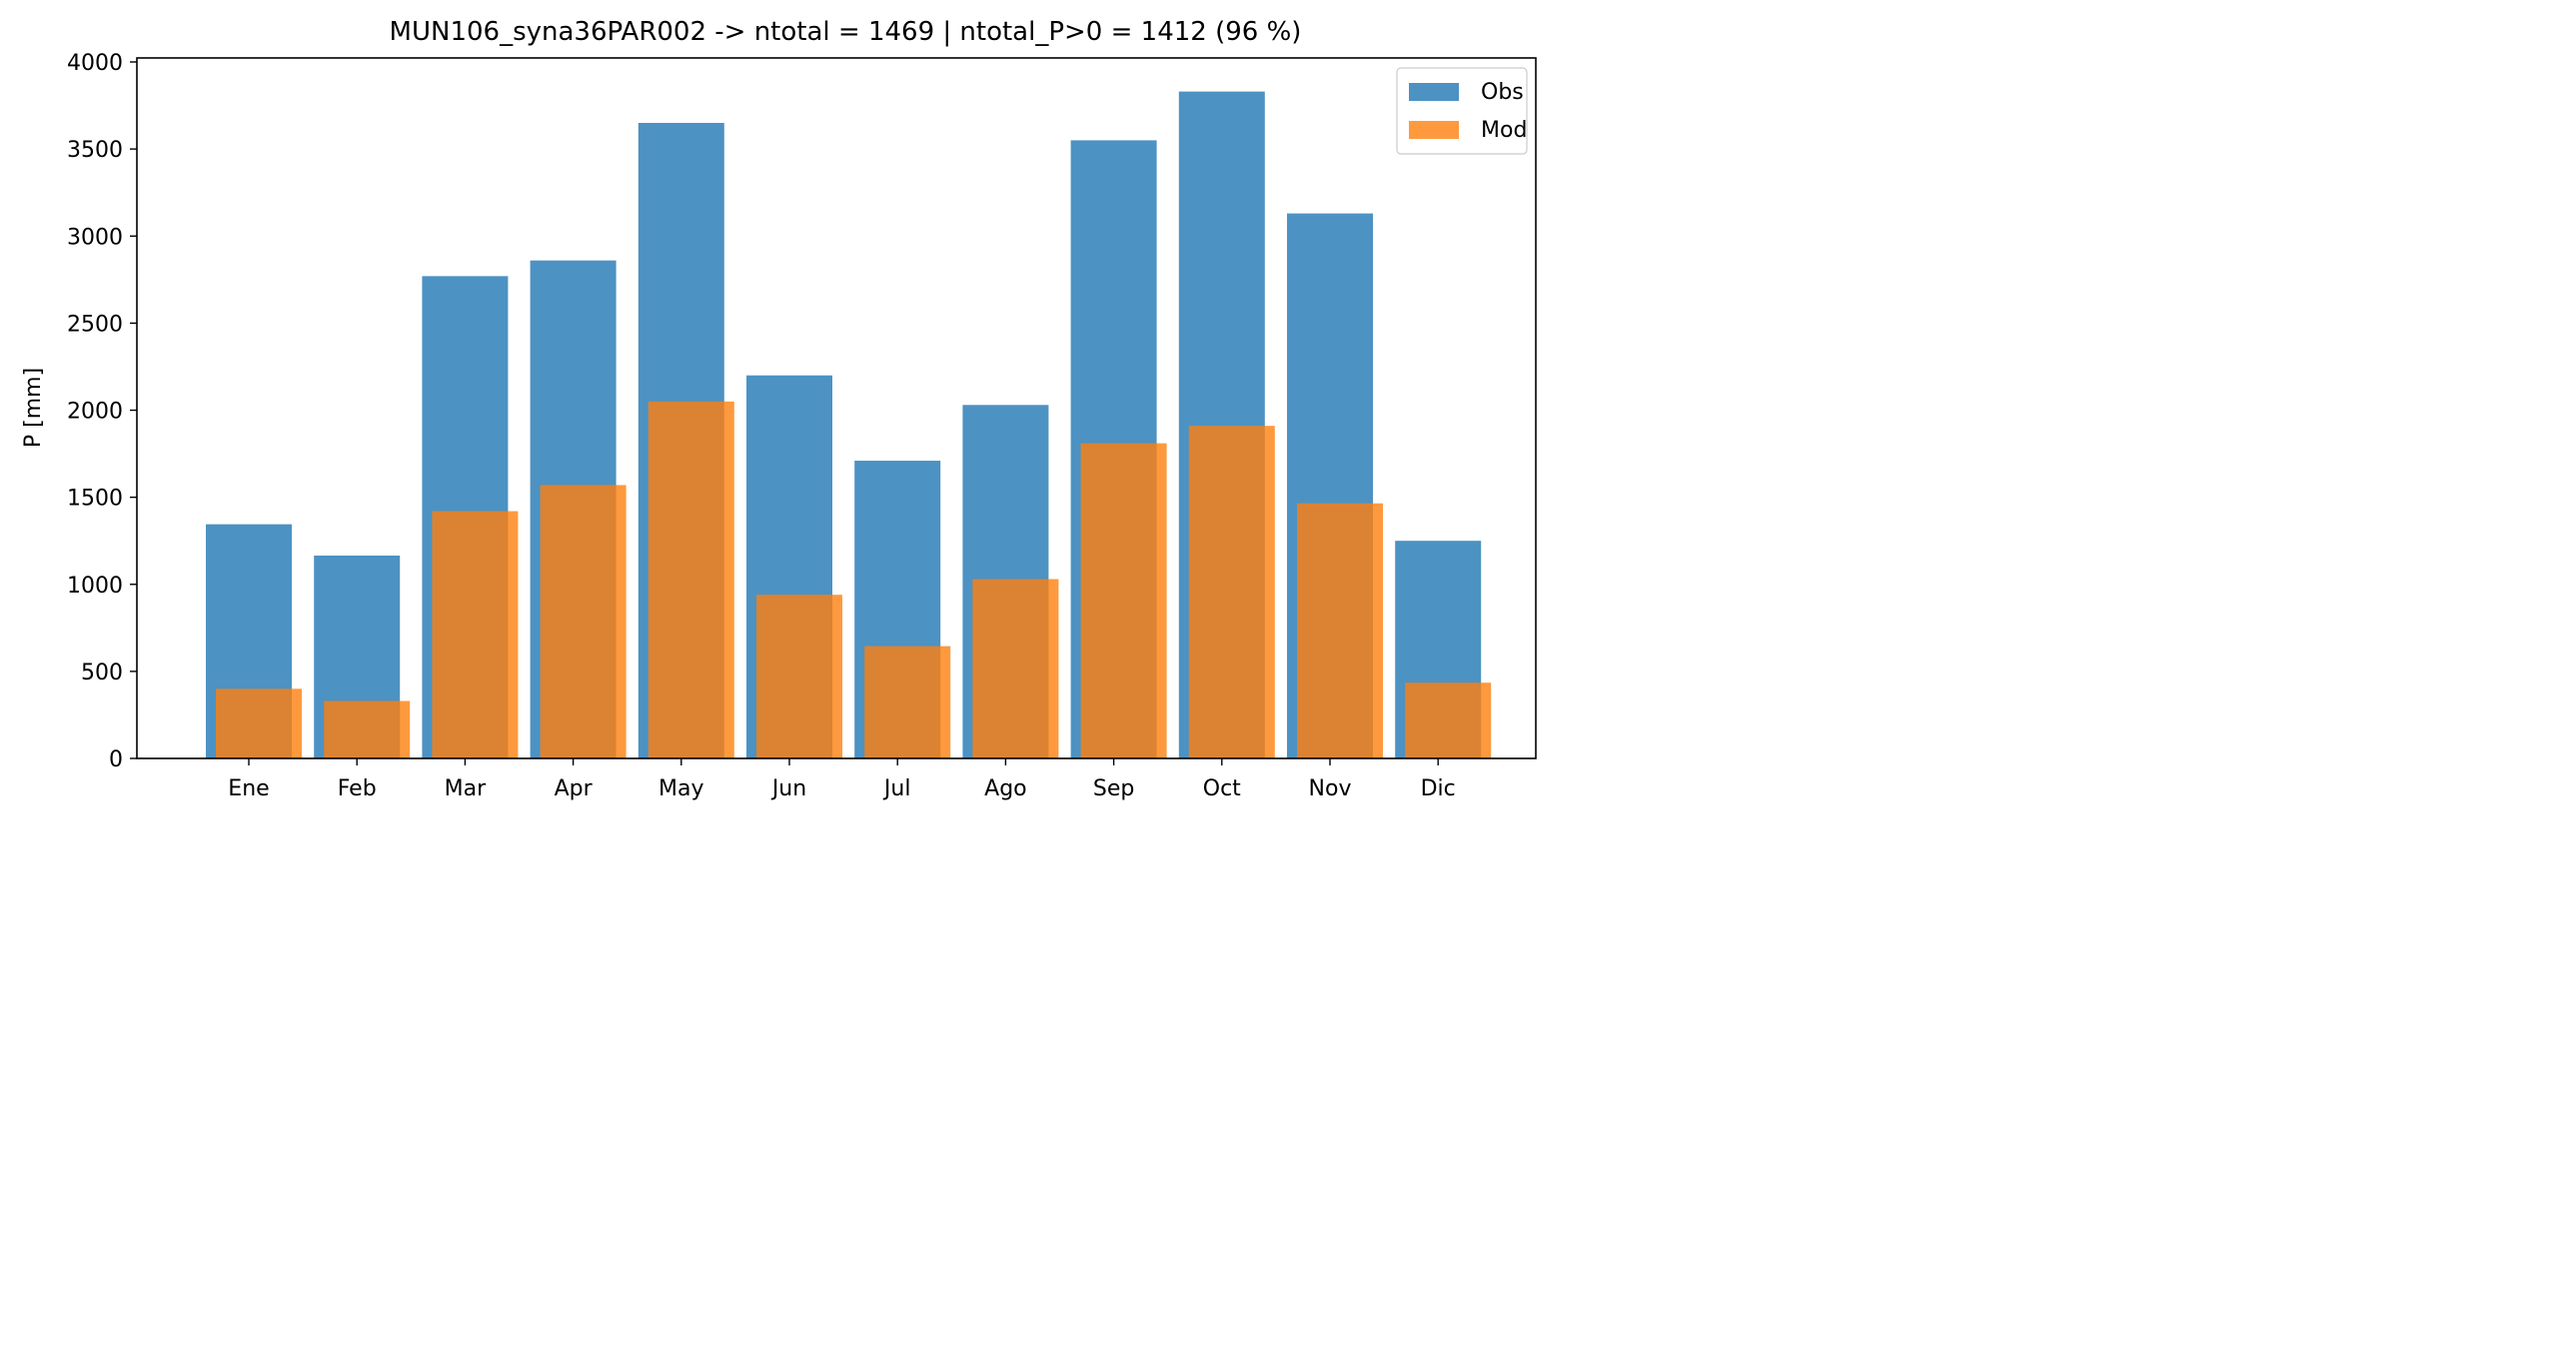 This screenshot has width=2576, height=1348. I want to click on x-tick-label-oct: Oct, so click(1222, 788).